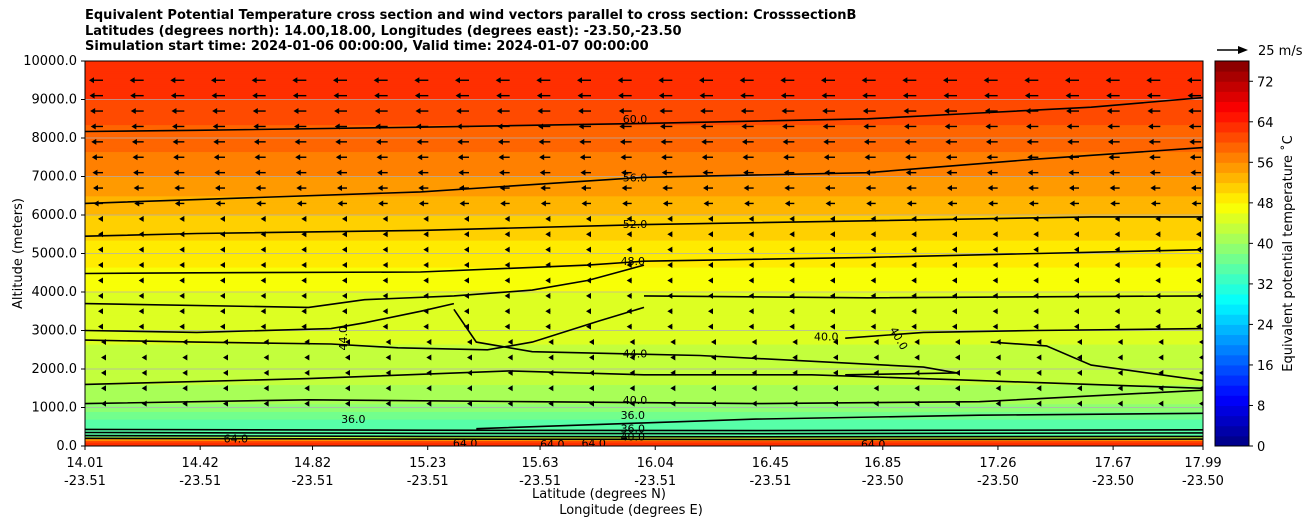 The height and width of the screenshot is (526, 1308). Describe the element at coordinates (1202, 463) in the screenshot. I see `x-tick-label-lat: 17.99` at that location.